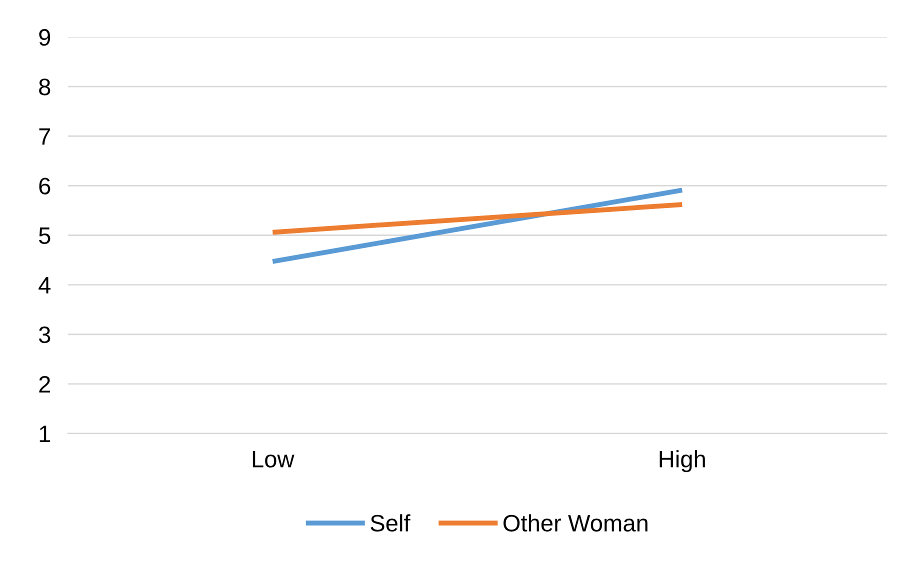 The width and height of the screenshot is (905, 578). What do you see at coordinates (575, 523) in the screenshot?
I see `legend-label: Other Woman` at bounding box center [575, 523].